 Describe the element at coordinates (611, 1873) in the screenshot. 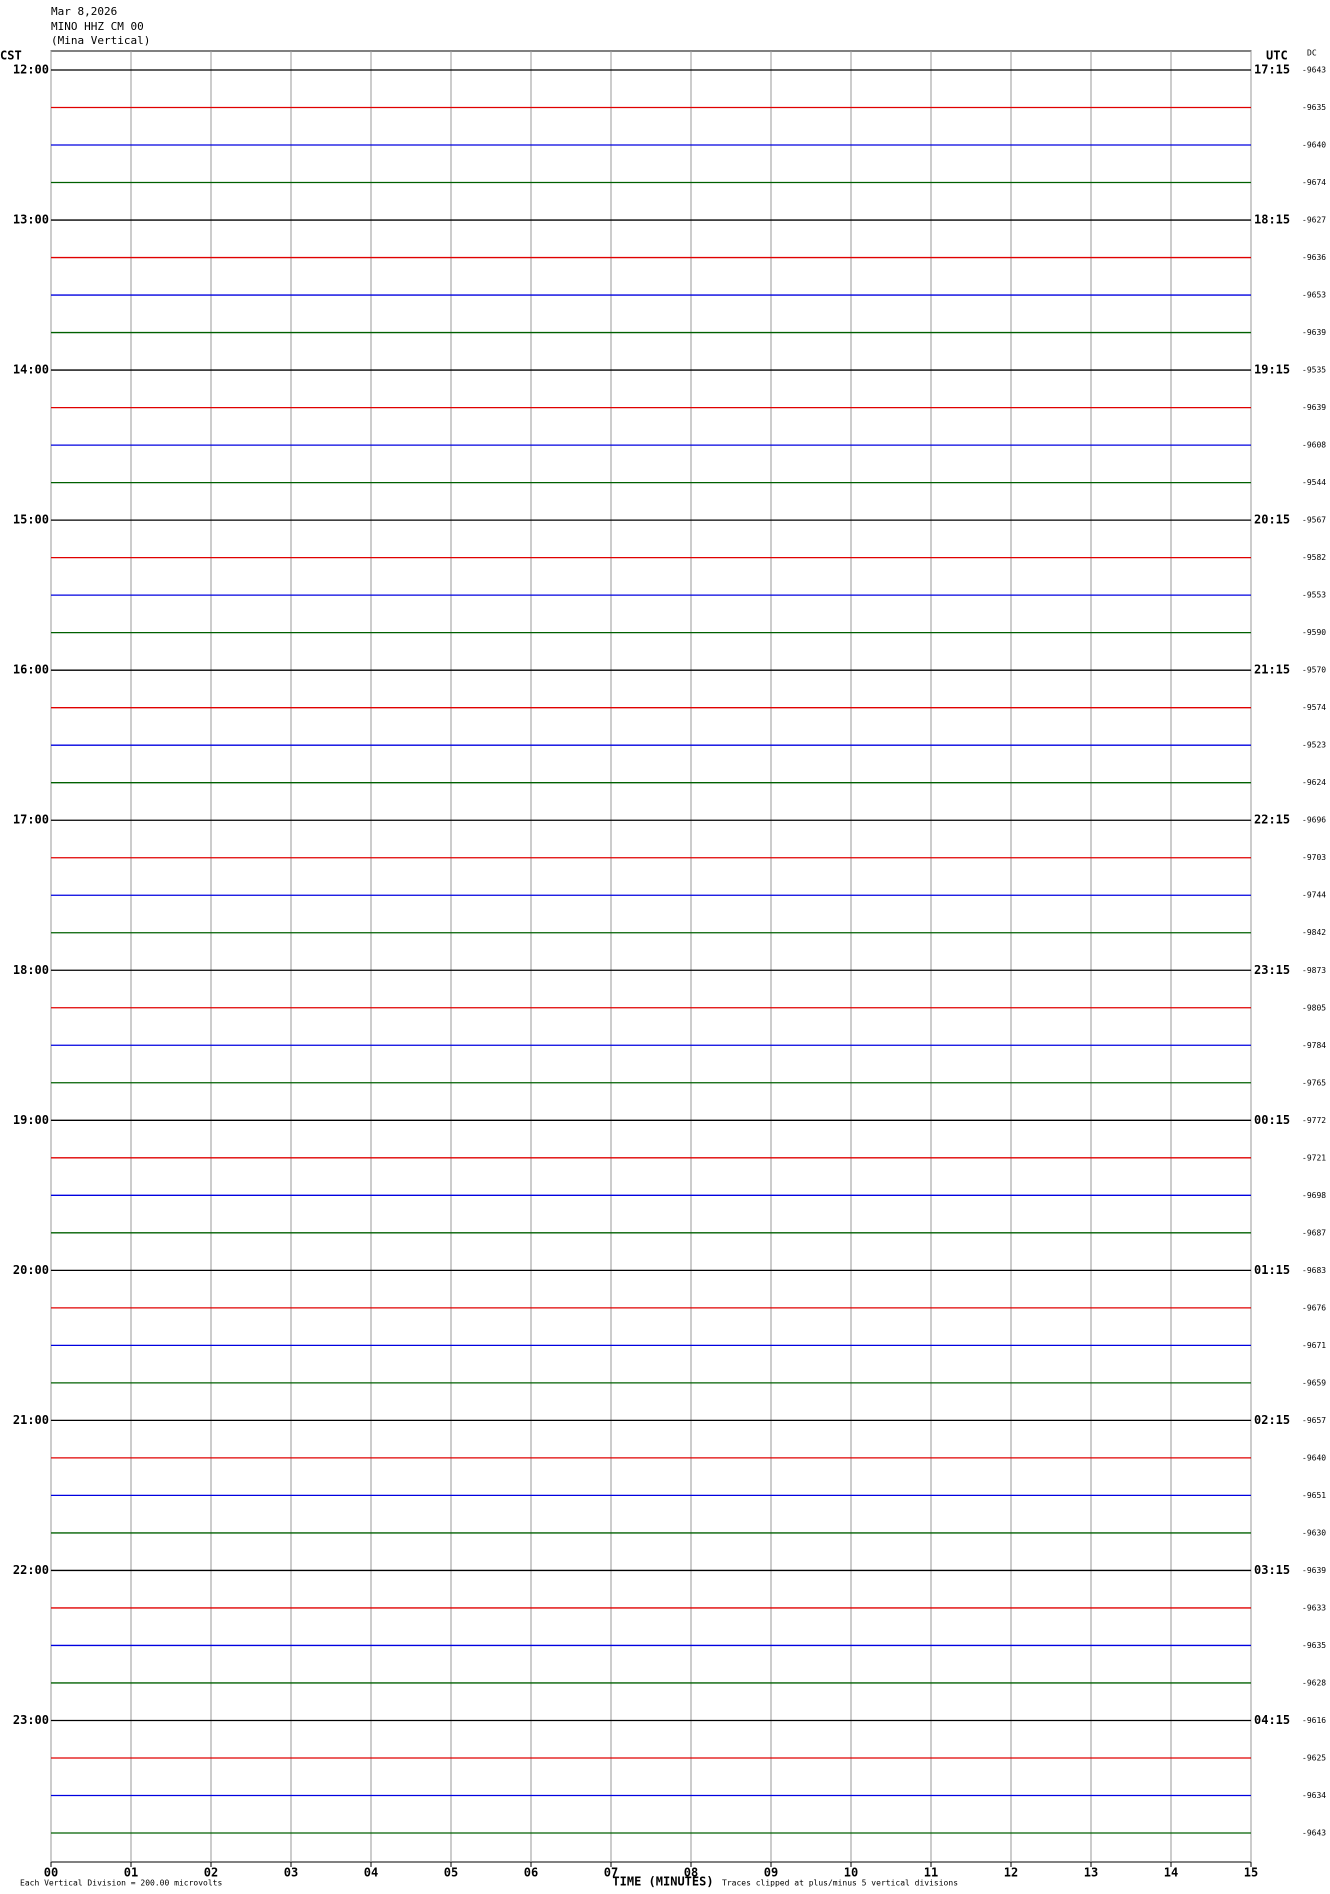

I see `x-tick-label: 07` at that location.